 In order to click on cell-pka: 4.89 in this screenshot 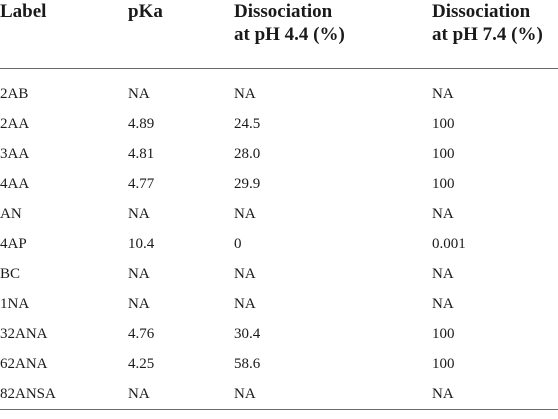, I will do `click(141, 124)`.